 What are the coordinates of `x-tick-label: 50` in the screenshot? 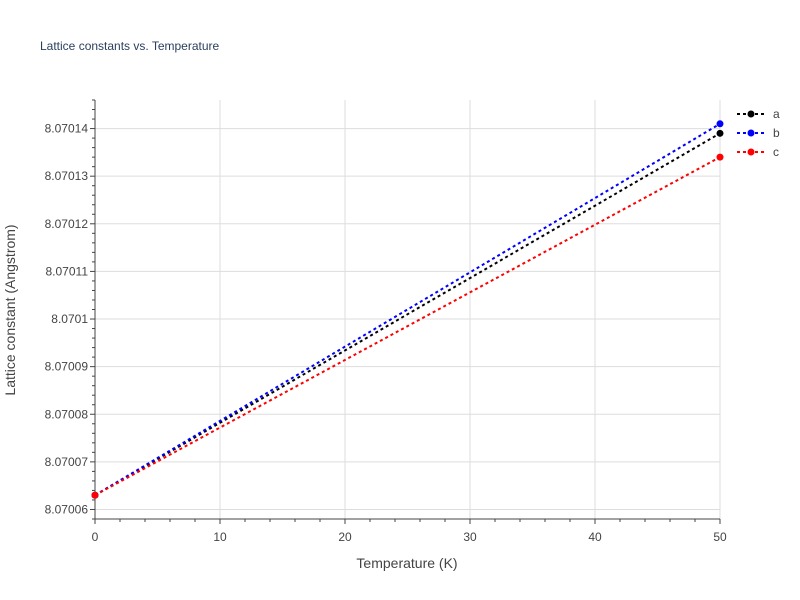 It's located at (720, 537).